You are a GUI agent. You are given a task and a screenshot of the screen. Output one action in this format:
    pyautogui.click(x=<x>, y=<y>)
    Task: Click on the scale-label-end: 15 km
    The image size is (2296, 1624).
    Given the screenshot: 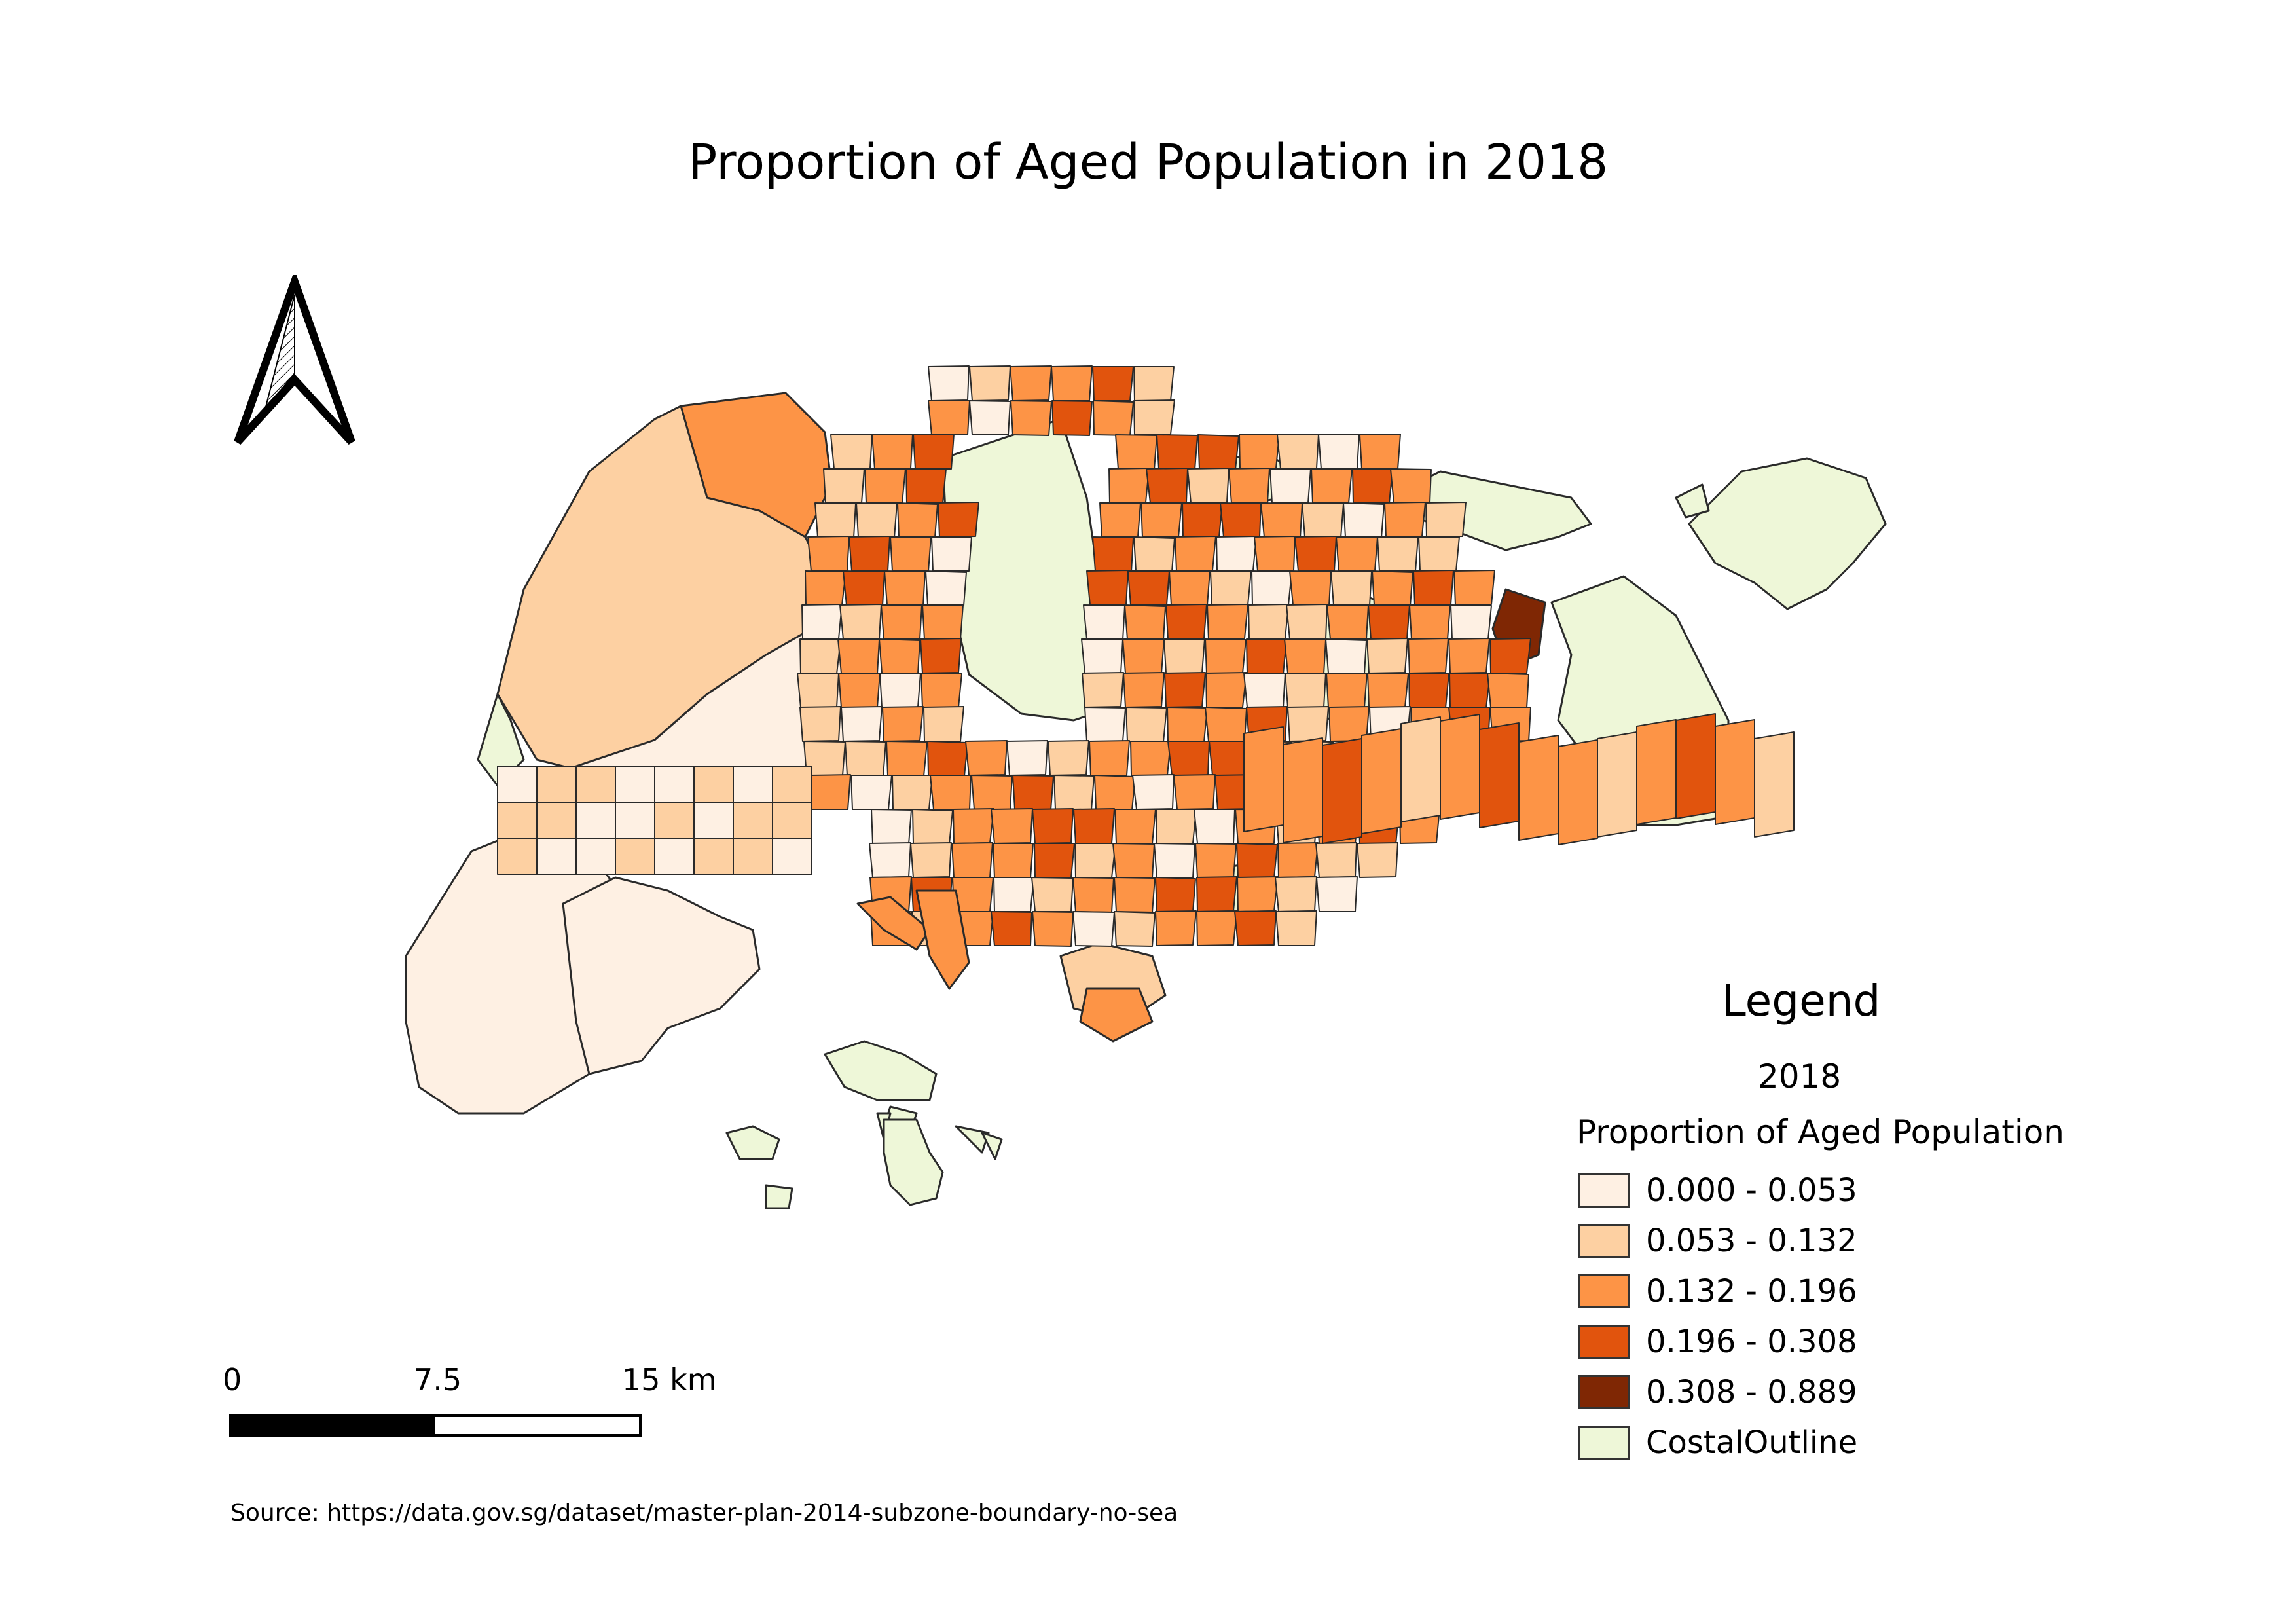 What is the action you would take?
    pyautogui.click(x=669, y=1379)
    